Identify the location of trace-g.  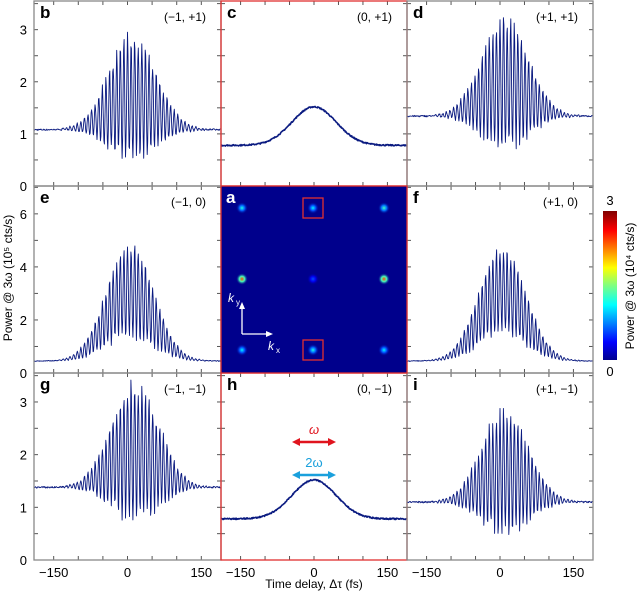
(127, 450).